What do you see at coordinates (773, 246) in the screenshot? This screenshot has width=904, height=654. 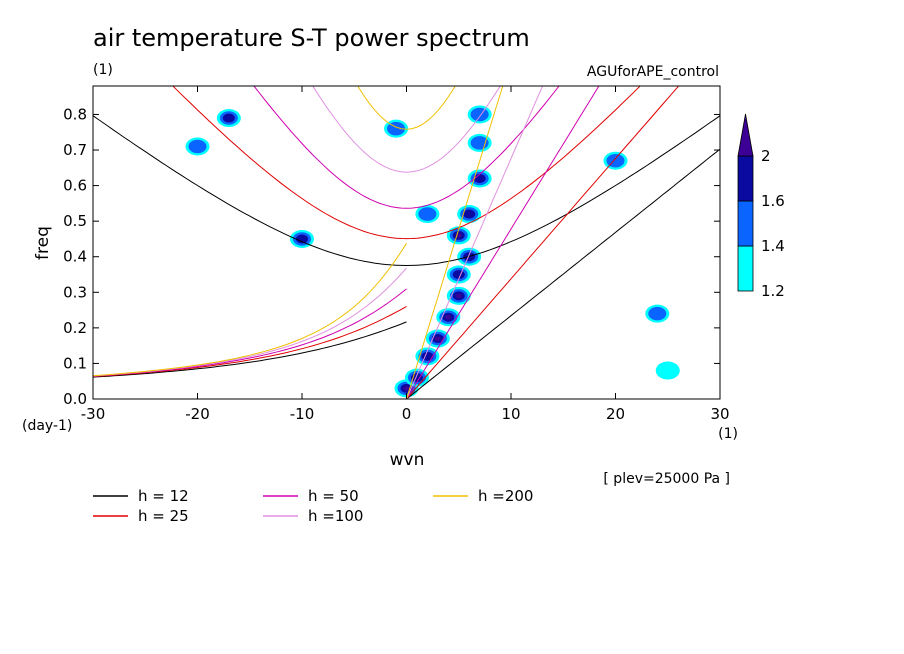 I see `colorbar-label: 1.4` at bounding box center [773, 246].